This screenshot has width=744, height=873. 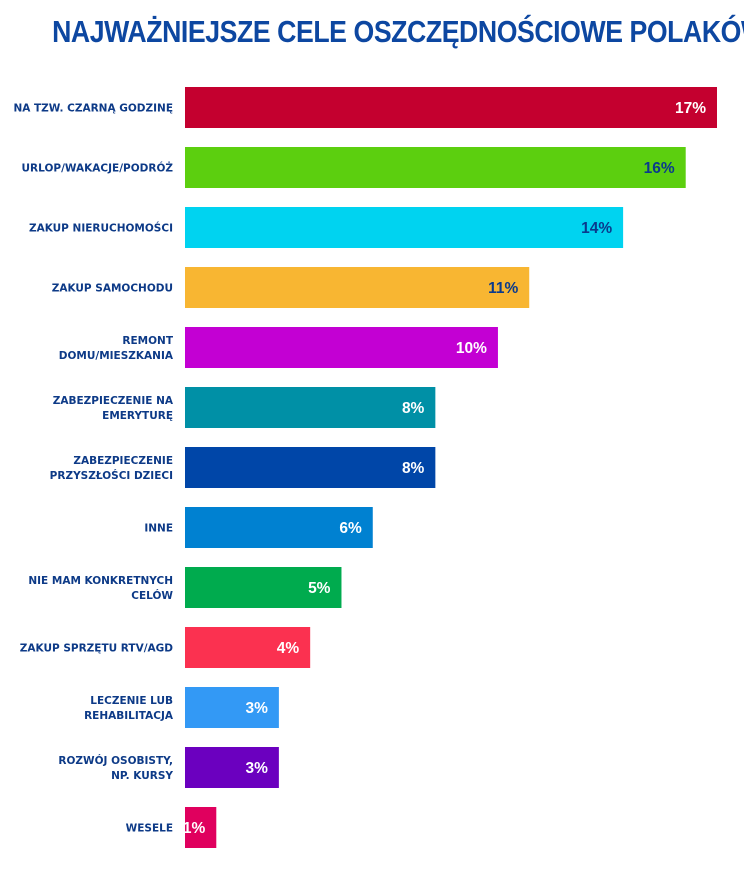 What do you see at coordinates (115, 768) in the screenshot?
I see `category-label: ROZWÓJ OSOBISTY, NP. KURSY` at bounding box center [115, 768].